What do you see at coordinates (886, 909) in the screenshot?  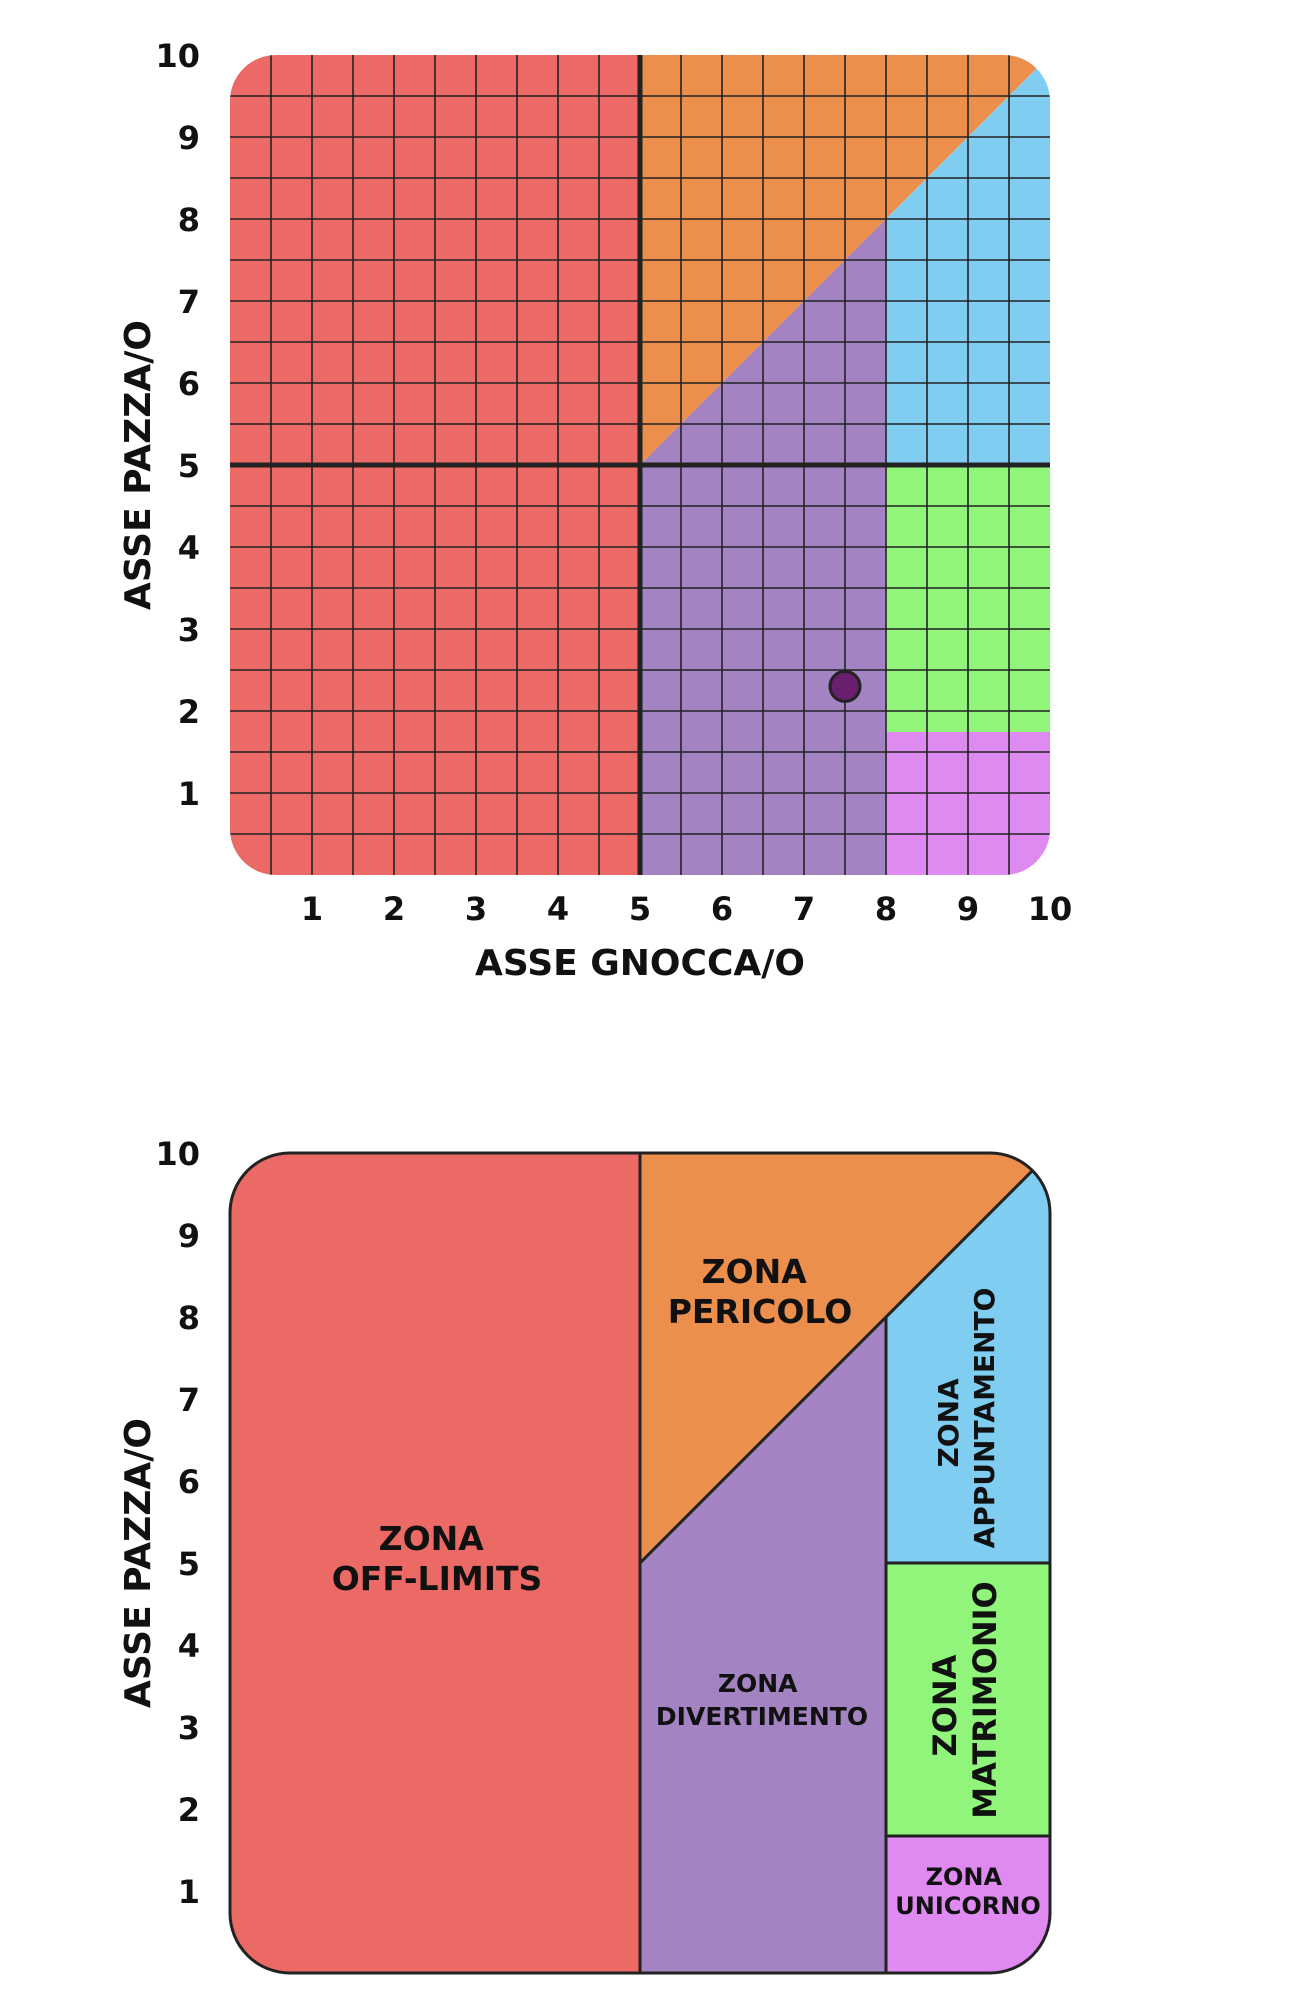 I see `x-tick-label: 8` at bounding box center [886, 909].